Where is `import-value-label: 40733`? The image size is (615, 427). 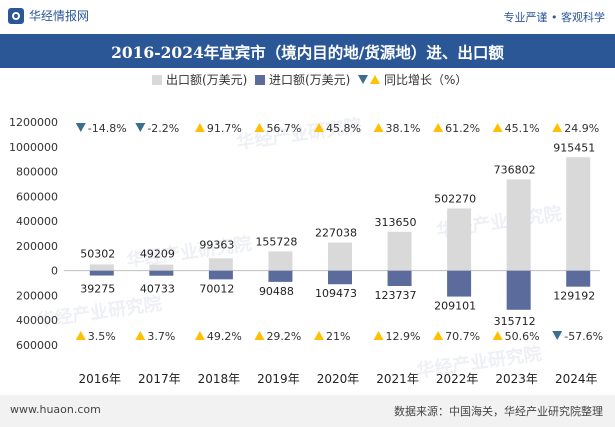
import-value-label: 40733 is located at coordinates (157, 289).